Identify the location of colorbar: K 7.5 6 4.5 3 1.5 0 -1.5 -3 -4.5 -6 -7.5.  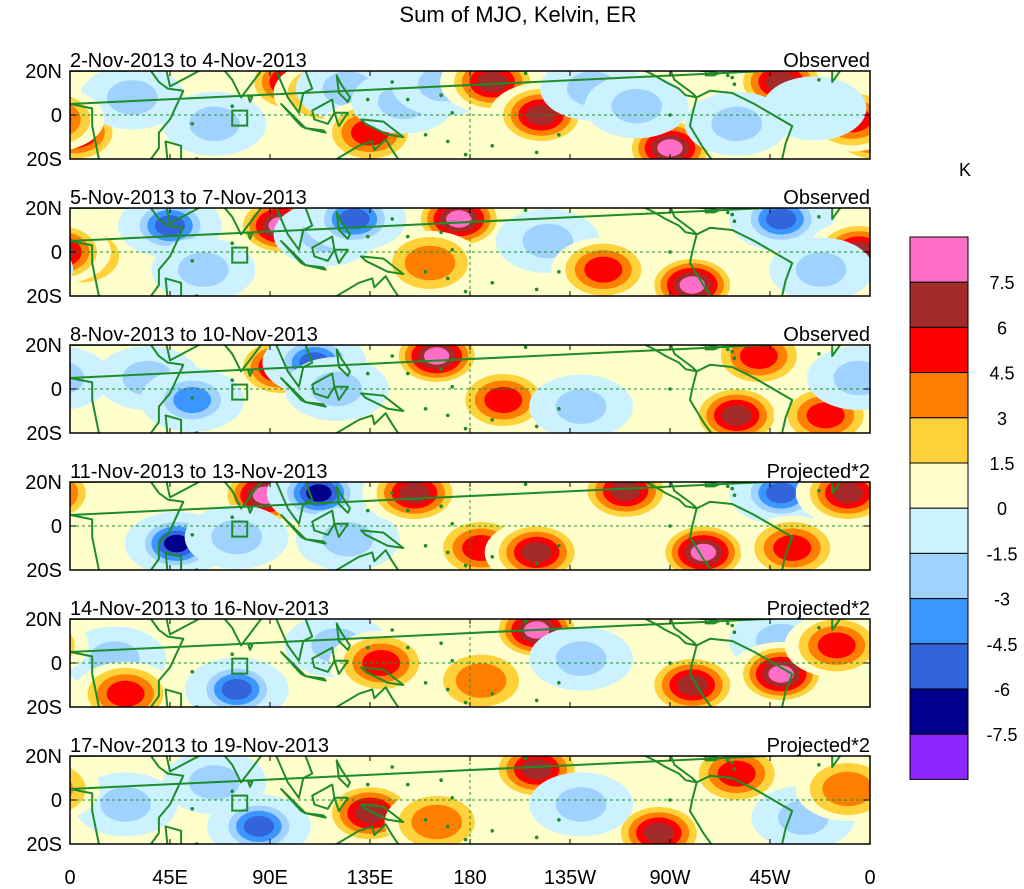
(963, 470).